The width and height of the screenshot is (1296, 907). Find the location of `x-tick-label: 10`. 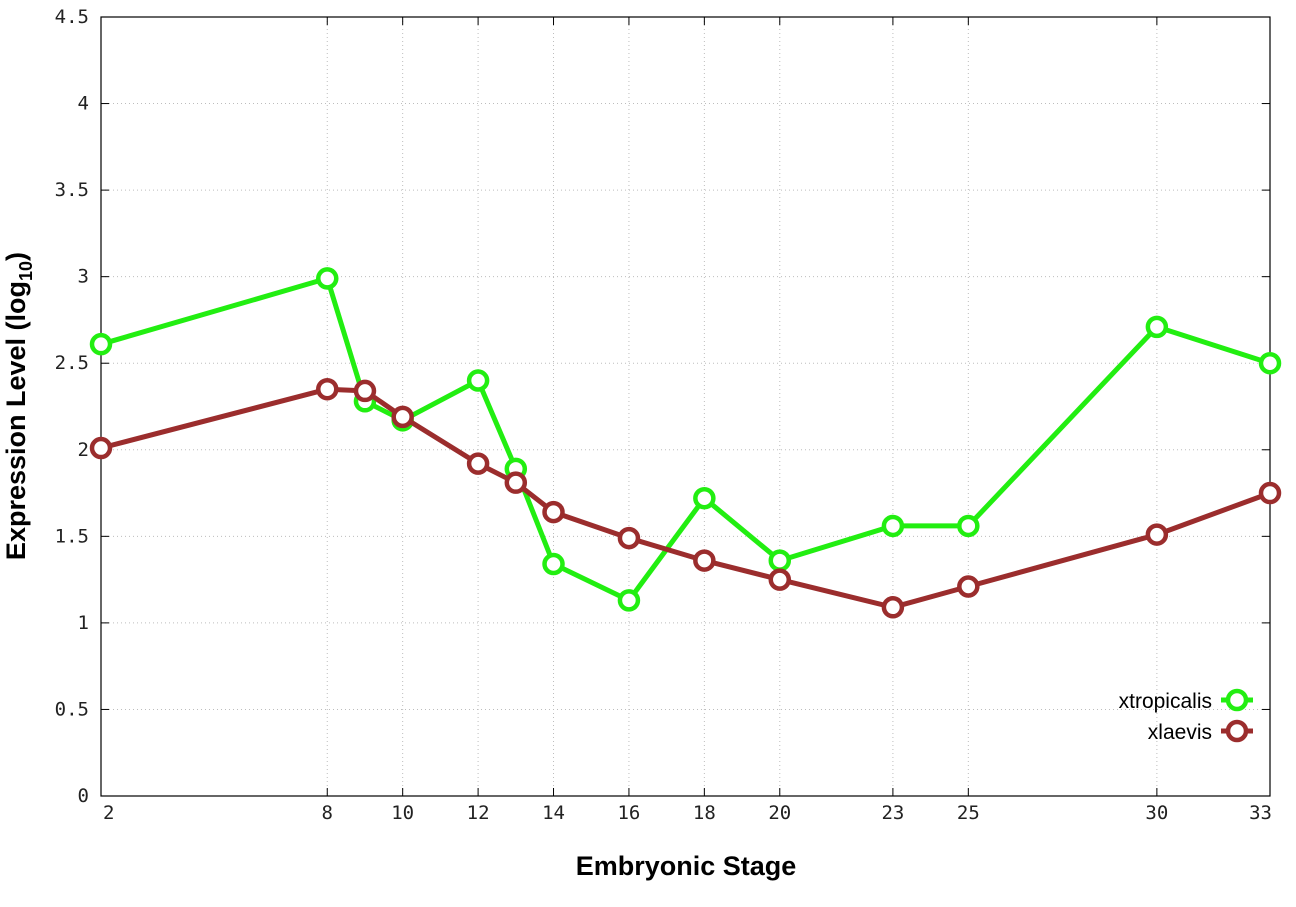

x-tick-label: 10 is located at coordinates (402, 813).